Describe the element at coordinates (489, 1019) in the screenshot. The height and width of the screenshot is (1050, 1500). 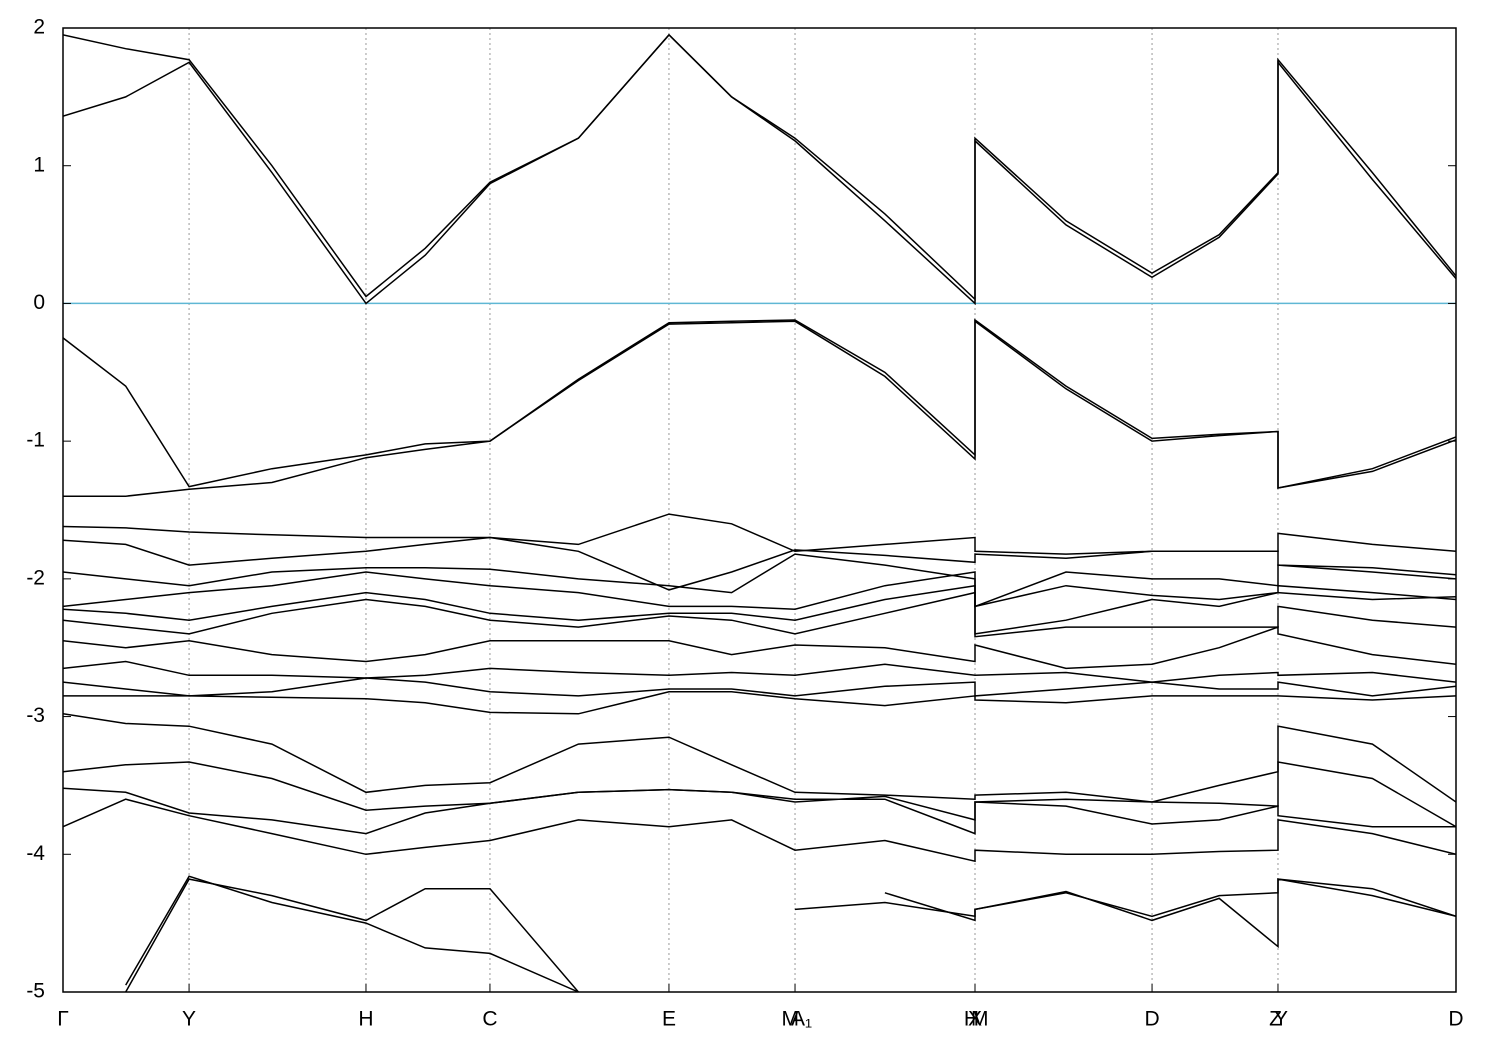
I see `x-tick-label: C` at that location.